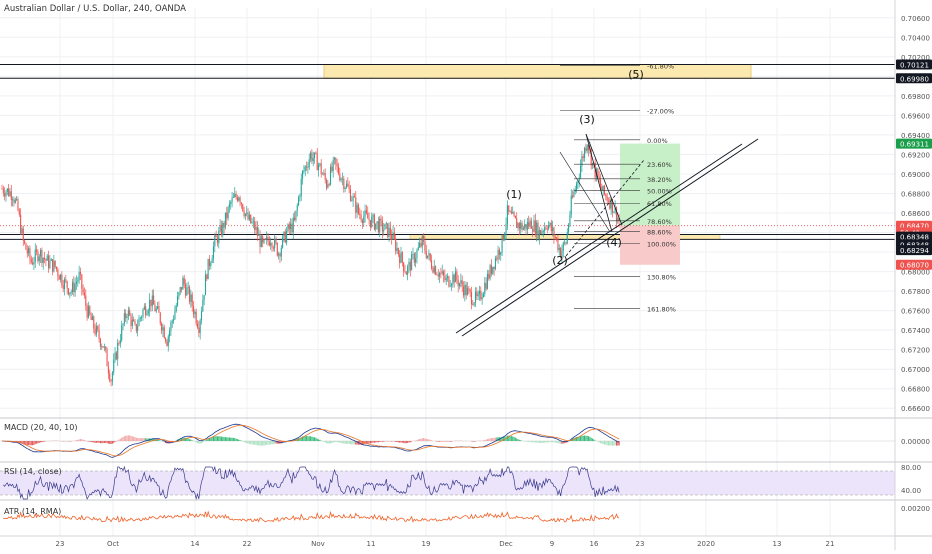 This screenshot has width=932, height=554. I want to click on time-tick-label: 13, so click(777, 544).